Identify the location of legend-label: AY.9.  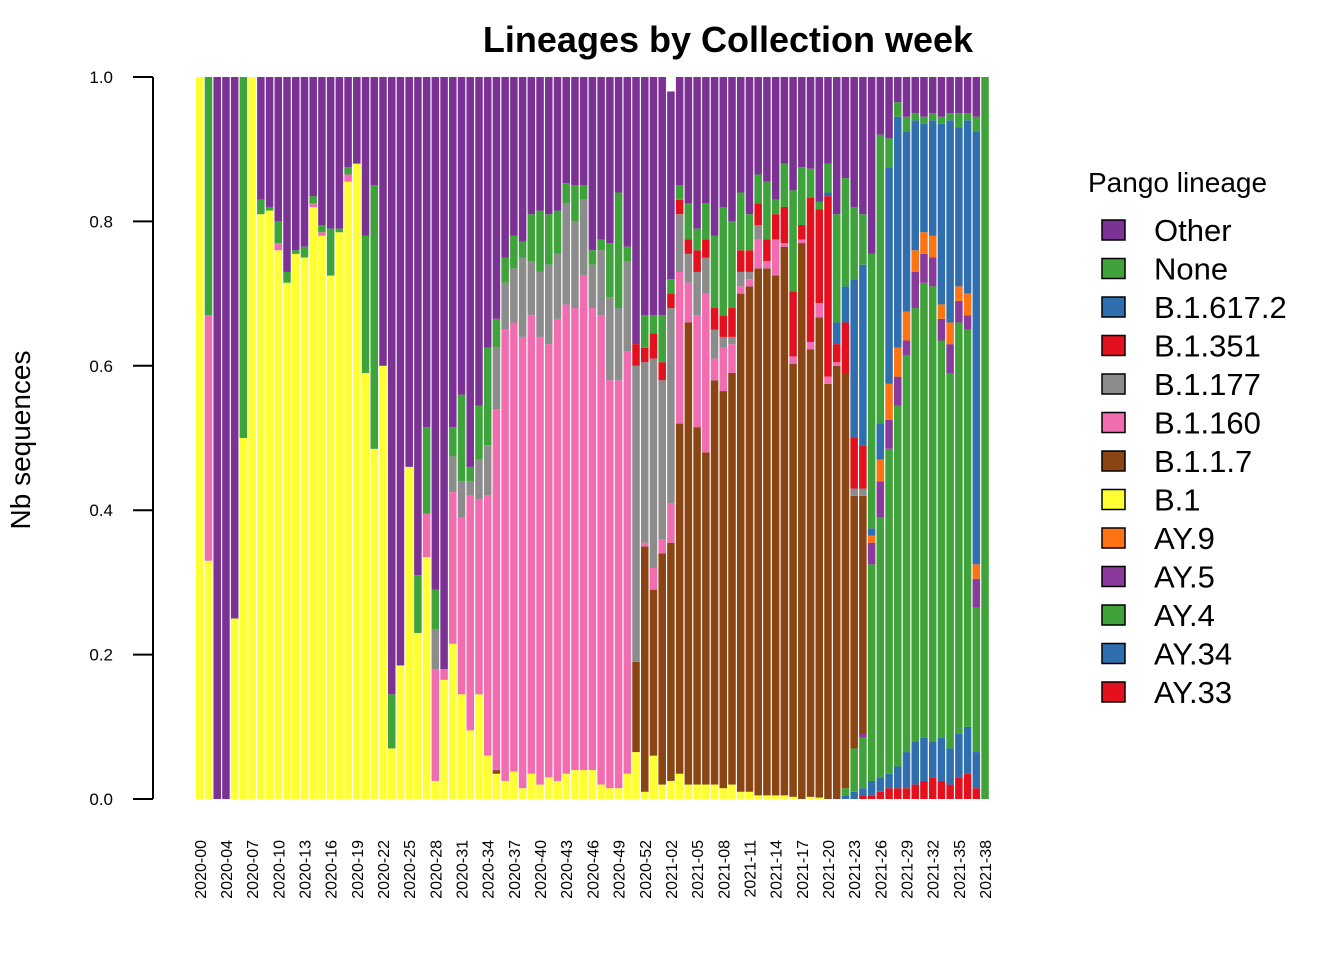
(1184, 538).